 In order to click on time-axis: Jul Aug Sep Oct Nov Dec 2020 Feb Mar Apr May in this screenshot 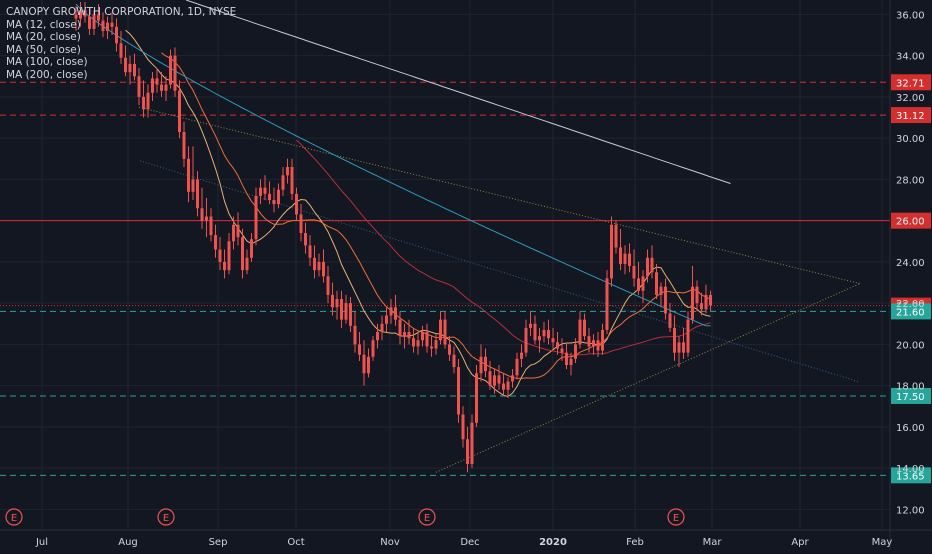, I will do `click(466, 538)`.